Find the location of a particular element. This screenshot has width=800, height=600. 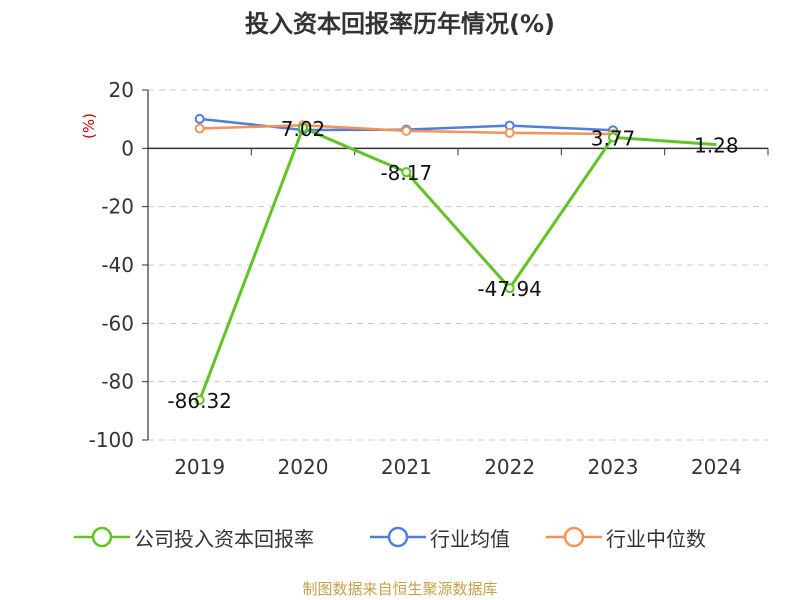

x-tick-label: 2022 is located at coordinates (509, 467).